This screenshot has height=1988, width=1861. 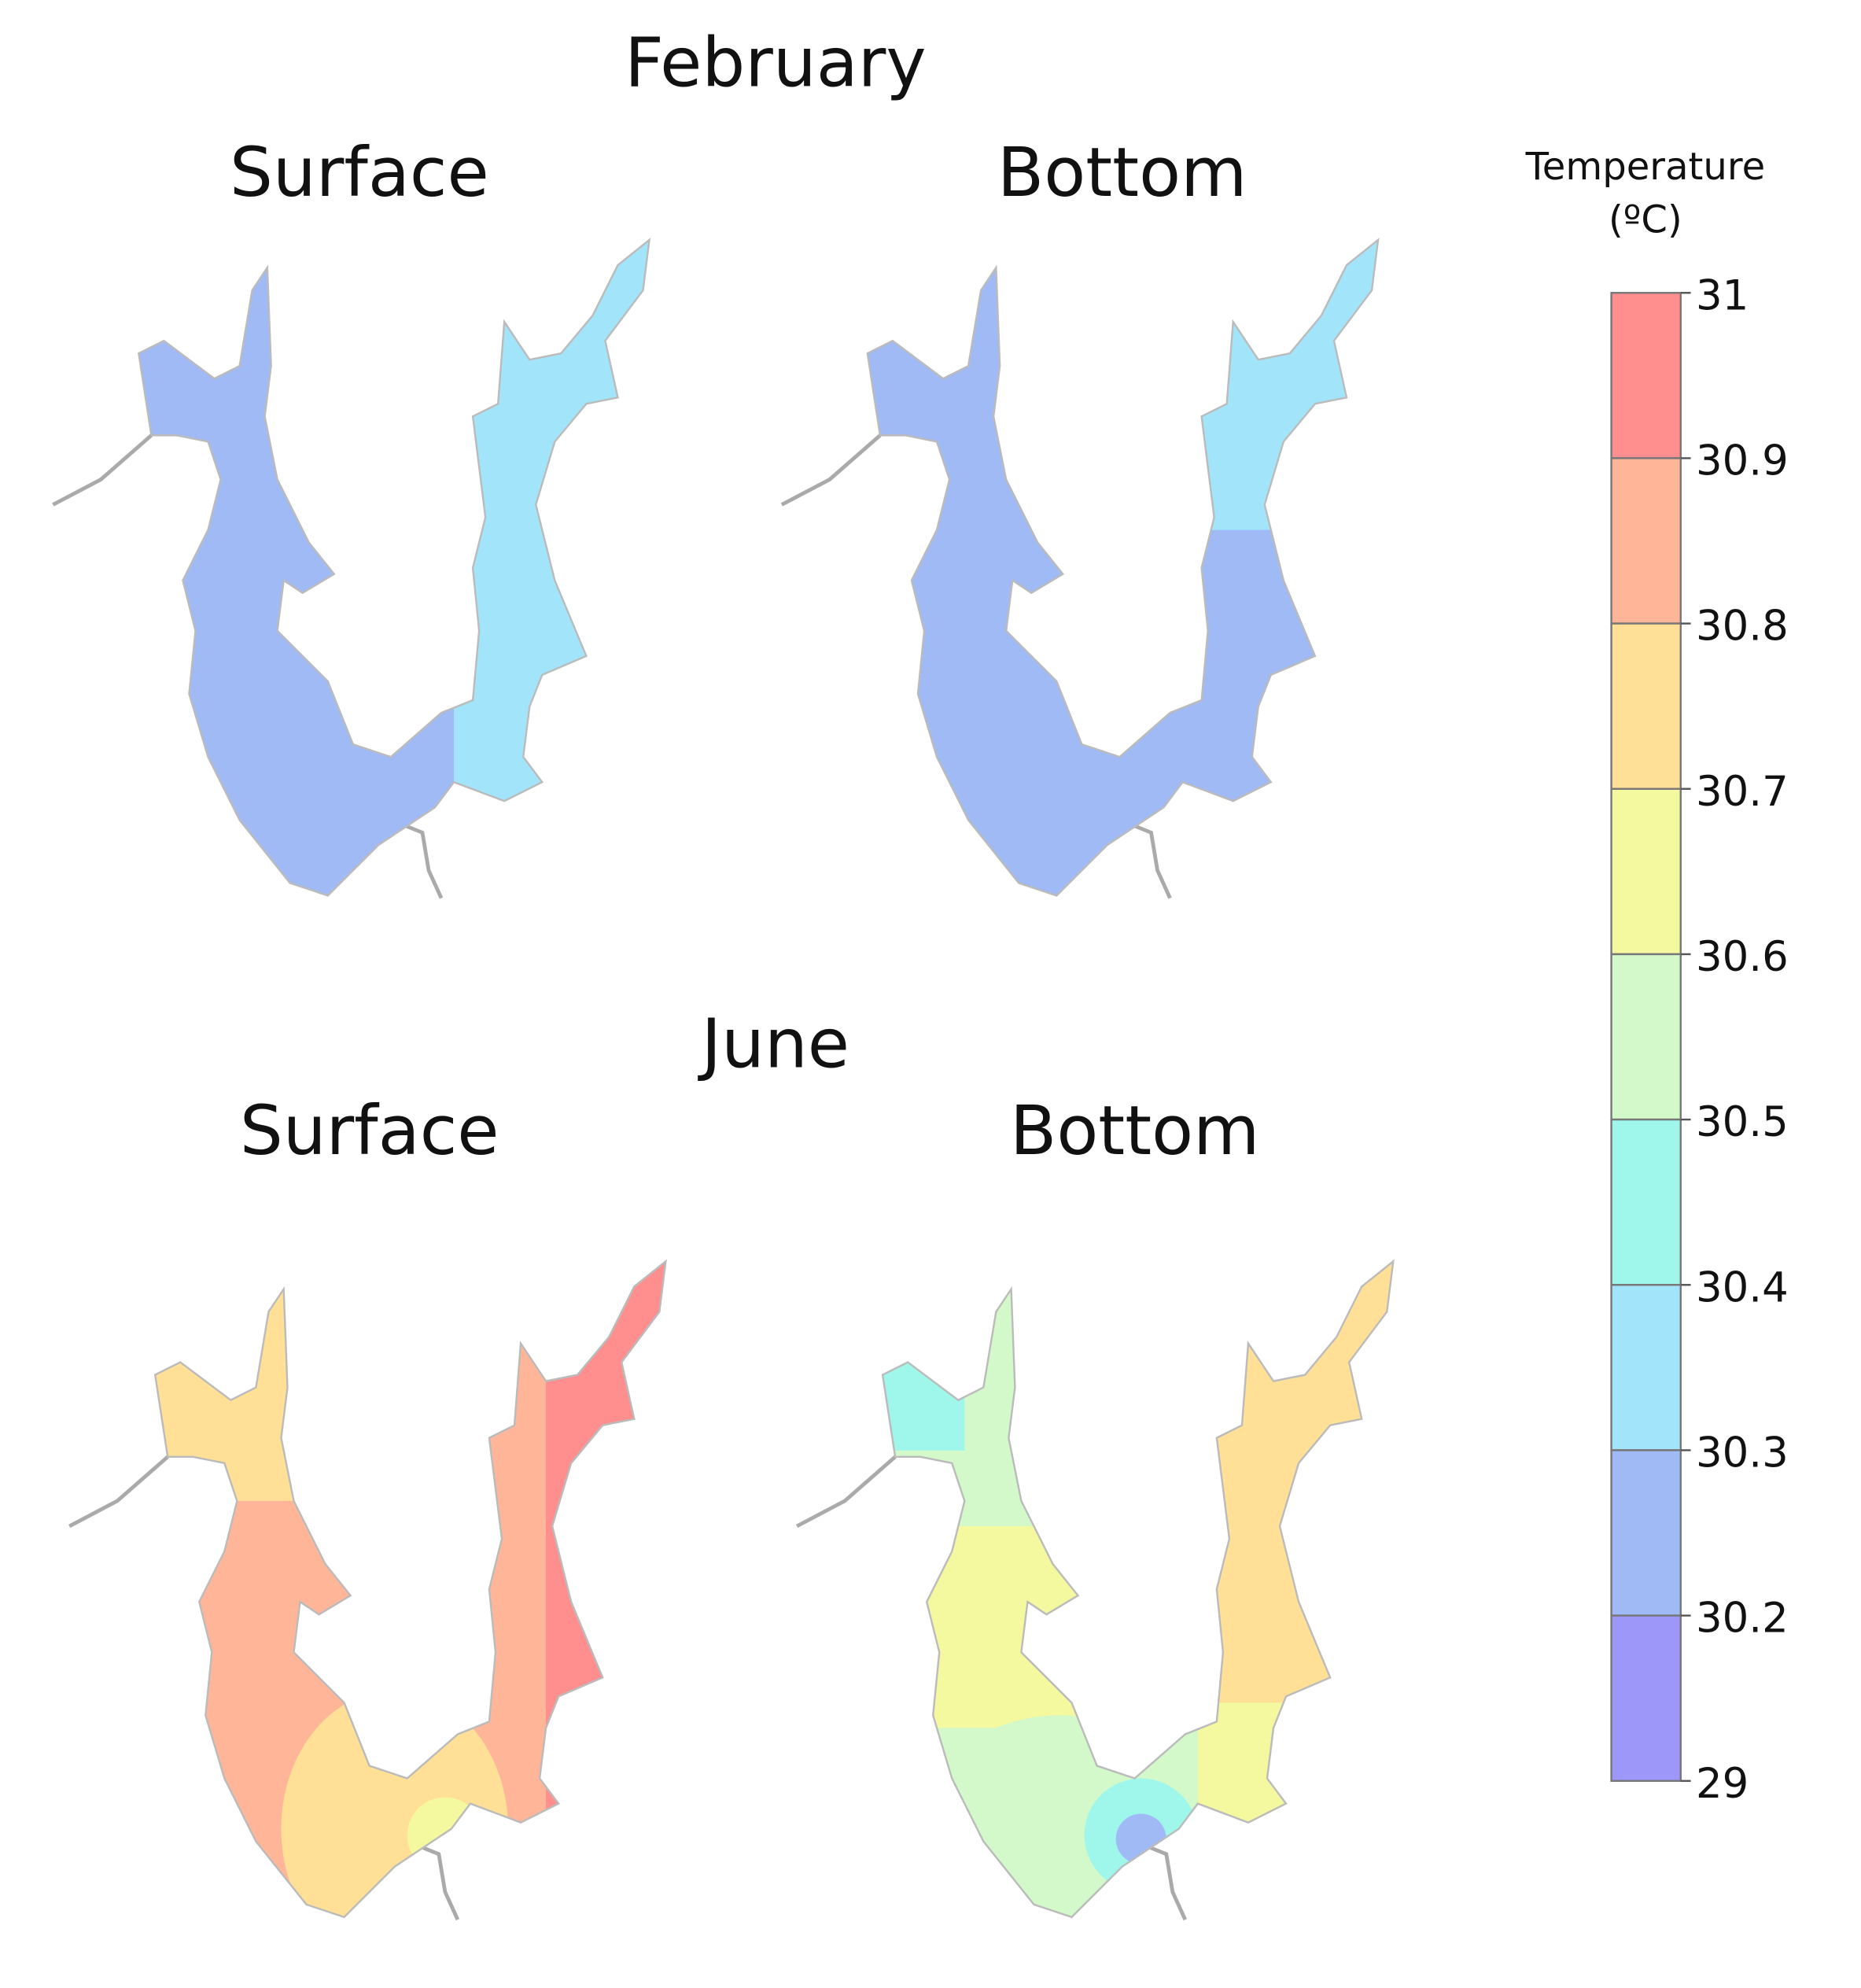 I want to click on colorbar-label: 30.8, so click(x=1742, y=627).